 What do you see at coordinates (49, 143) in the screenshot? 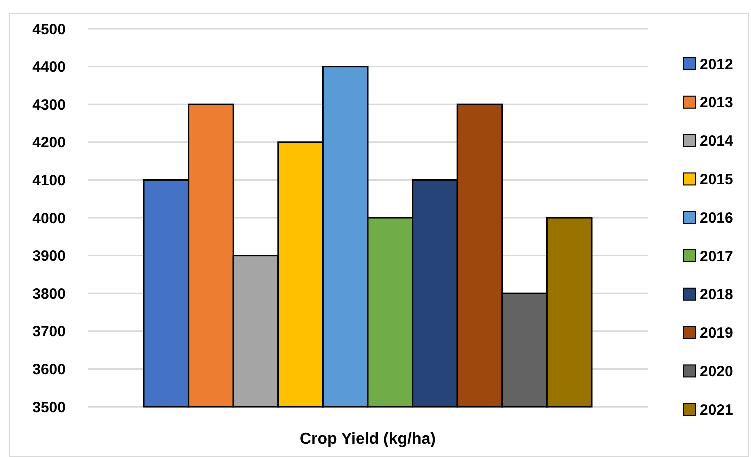
I see `y-tick-label: 4200` at bounding box center [49, 143].